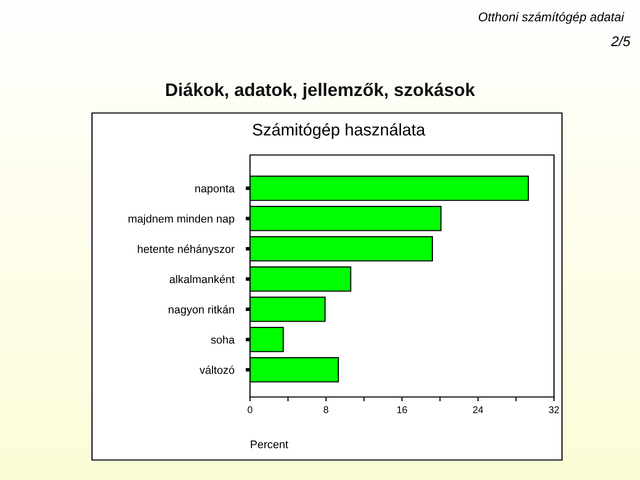  What do you see at coordinates (201, 310) in the screenshot?
I see `y-tick-label: nagyon ritkán` at bounding box center [201, 310].